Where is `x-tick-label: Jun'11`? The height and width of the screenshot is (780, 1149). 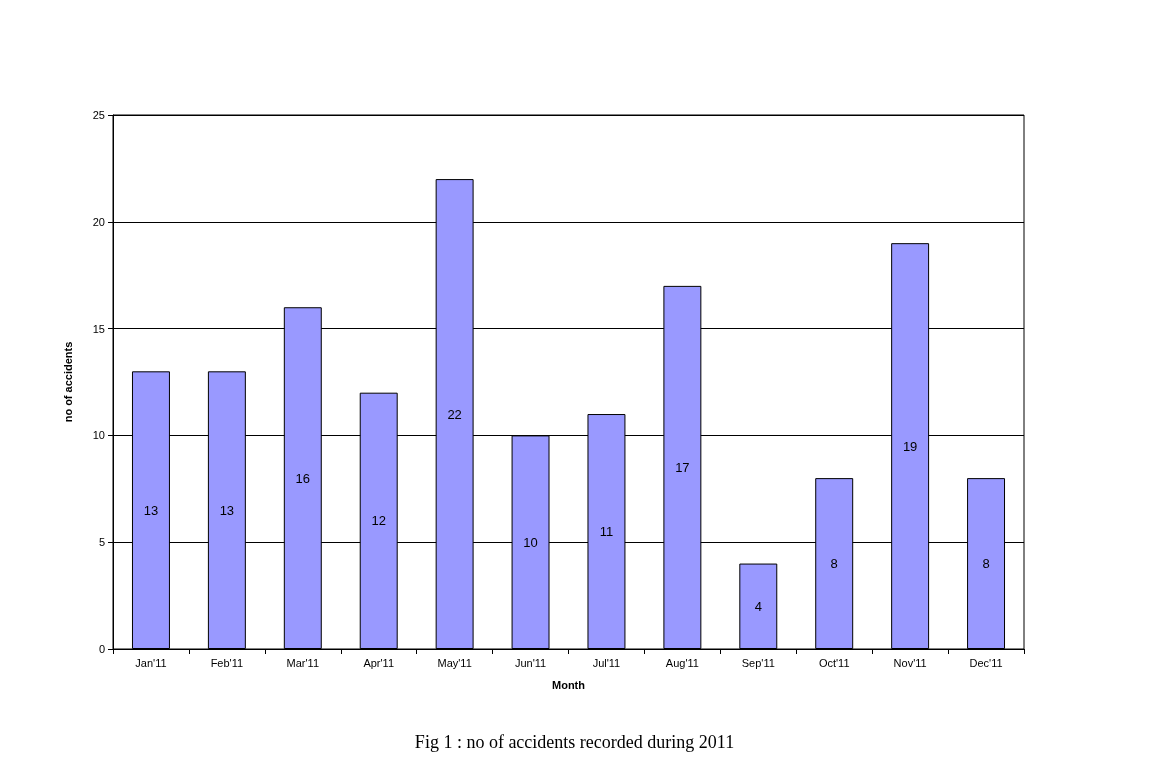 x-tick-label: Jun'11 is located at coordinates (530, 662).